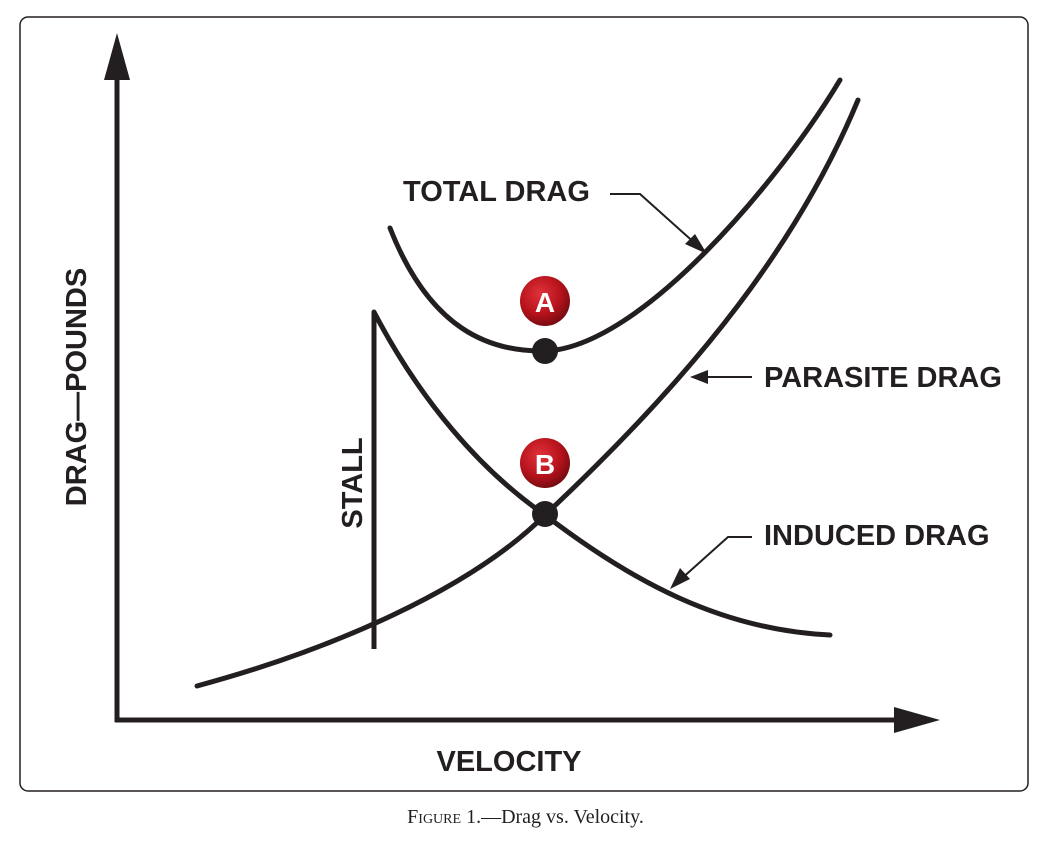 Image resolution: width=1051 pixels, height=846 pixels. I want to click on stall-label: STALL, so click(353, 482).